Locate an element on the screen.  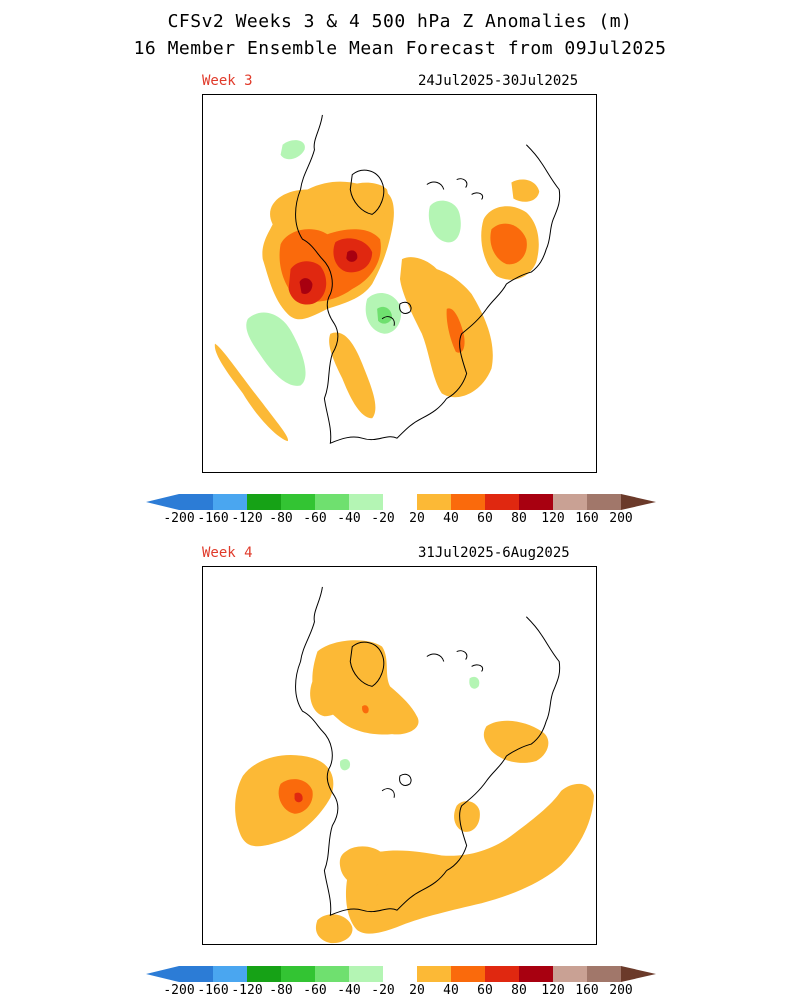
colorbar1-neg-200-arrow is located at coordinates (162, 502).